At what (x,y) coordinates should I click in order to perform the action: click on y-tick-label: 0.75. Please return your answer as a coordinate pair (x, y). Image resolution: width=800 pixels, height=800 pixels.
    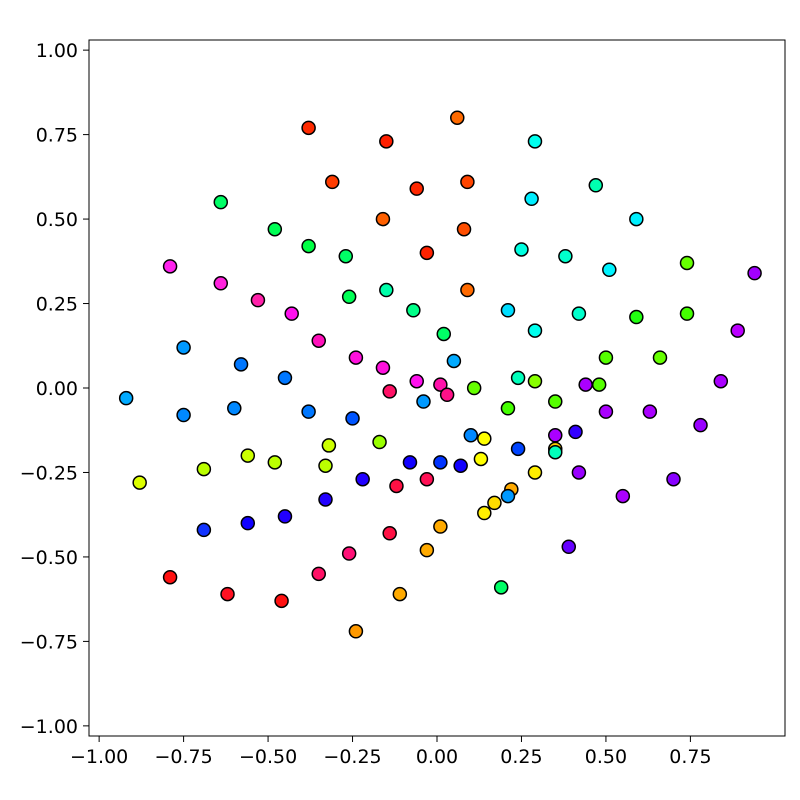
    Looking at the image, I should click on (57, 136).